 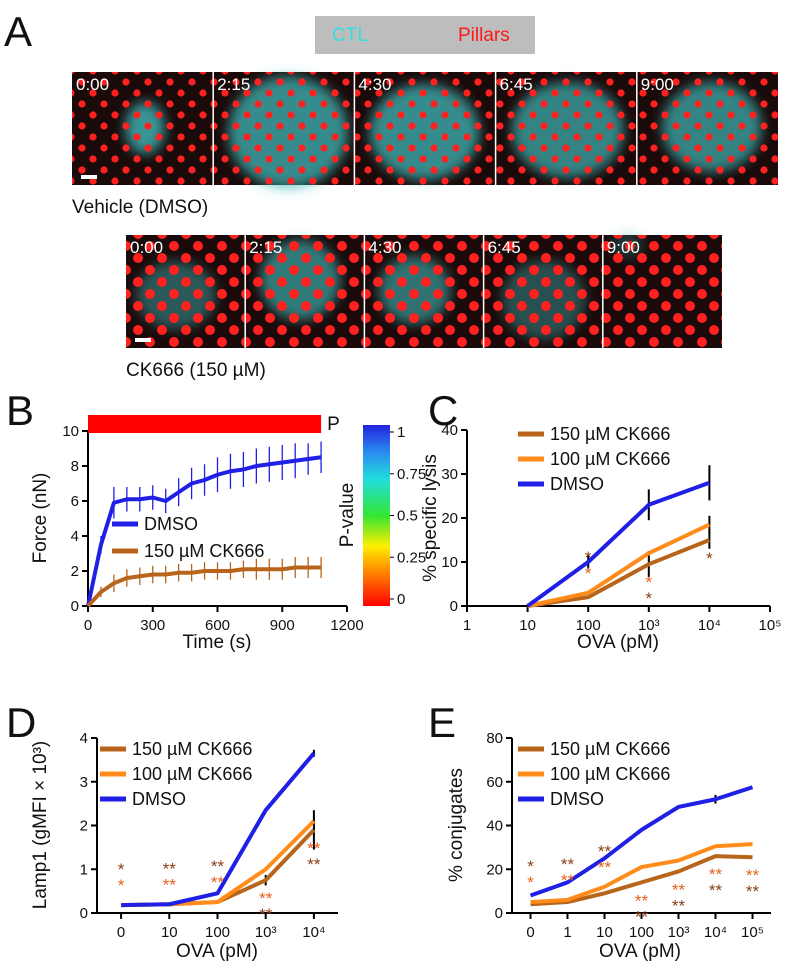 What do you see at coordinates (152, 625) in the screenshot?
I see `x-tick-label: 300` at bounding box center [152, 625].